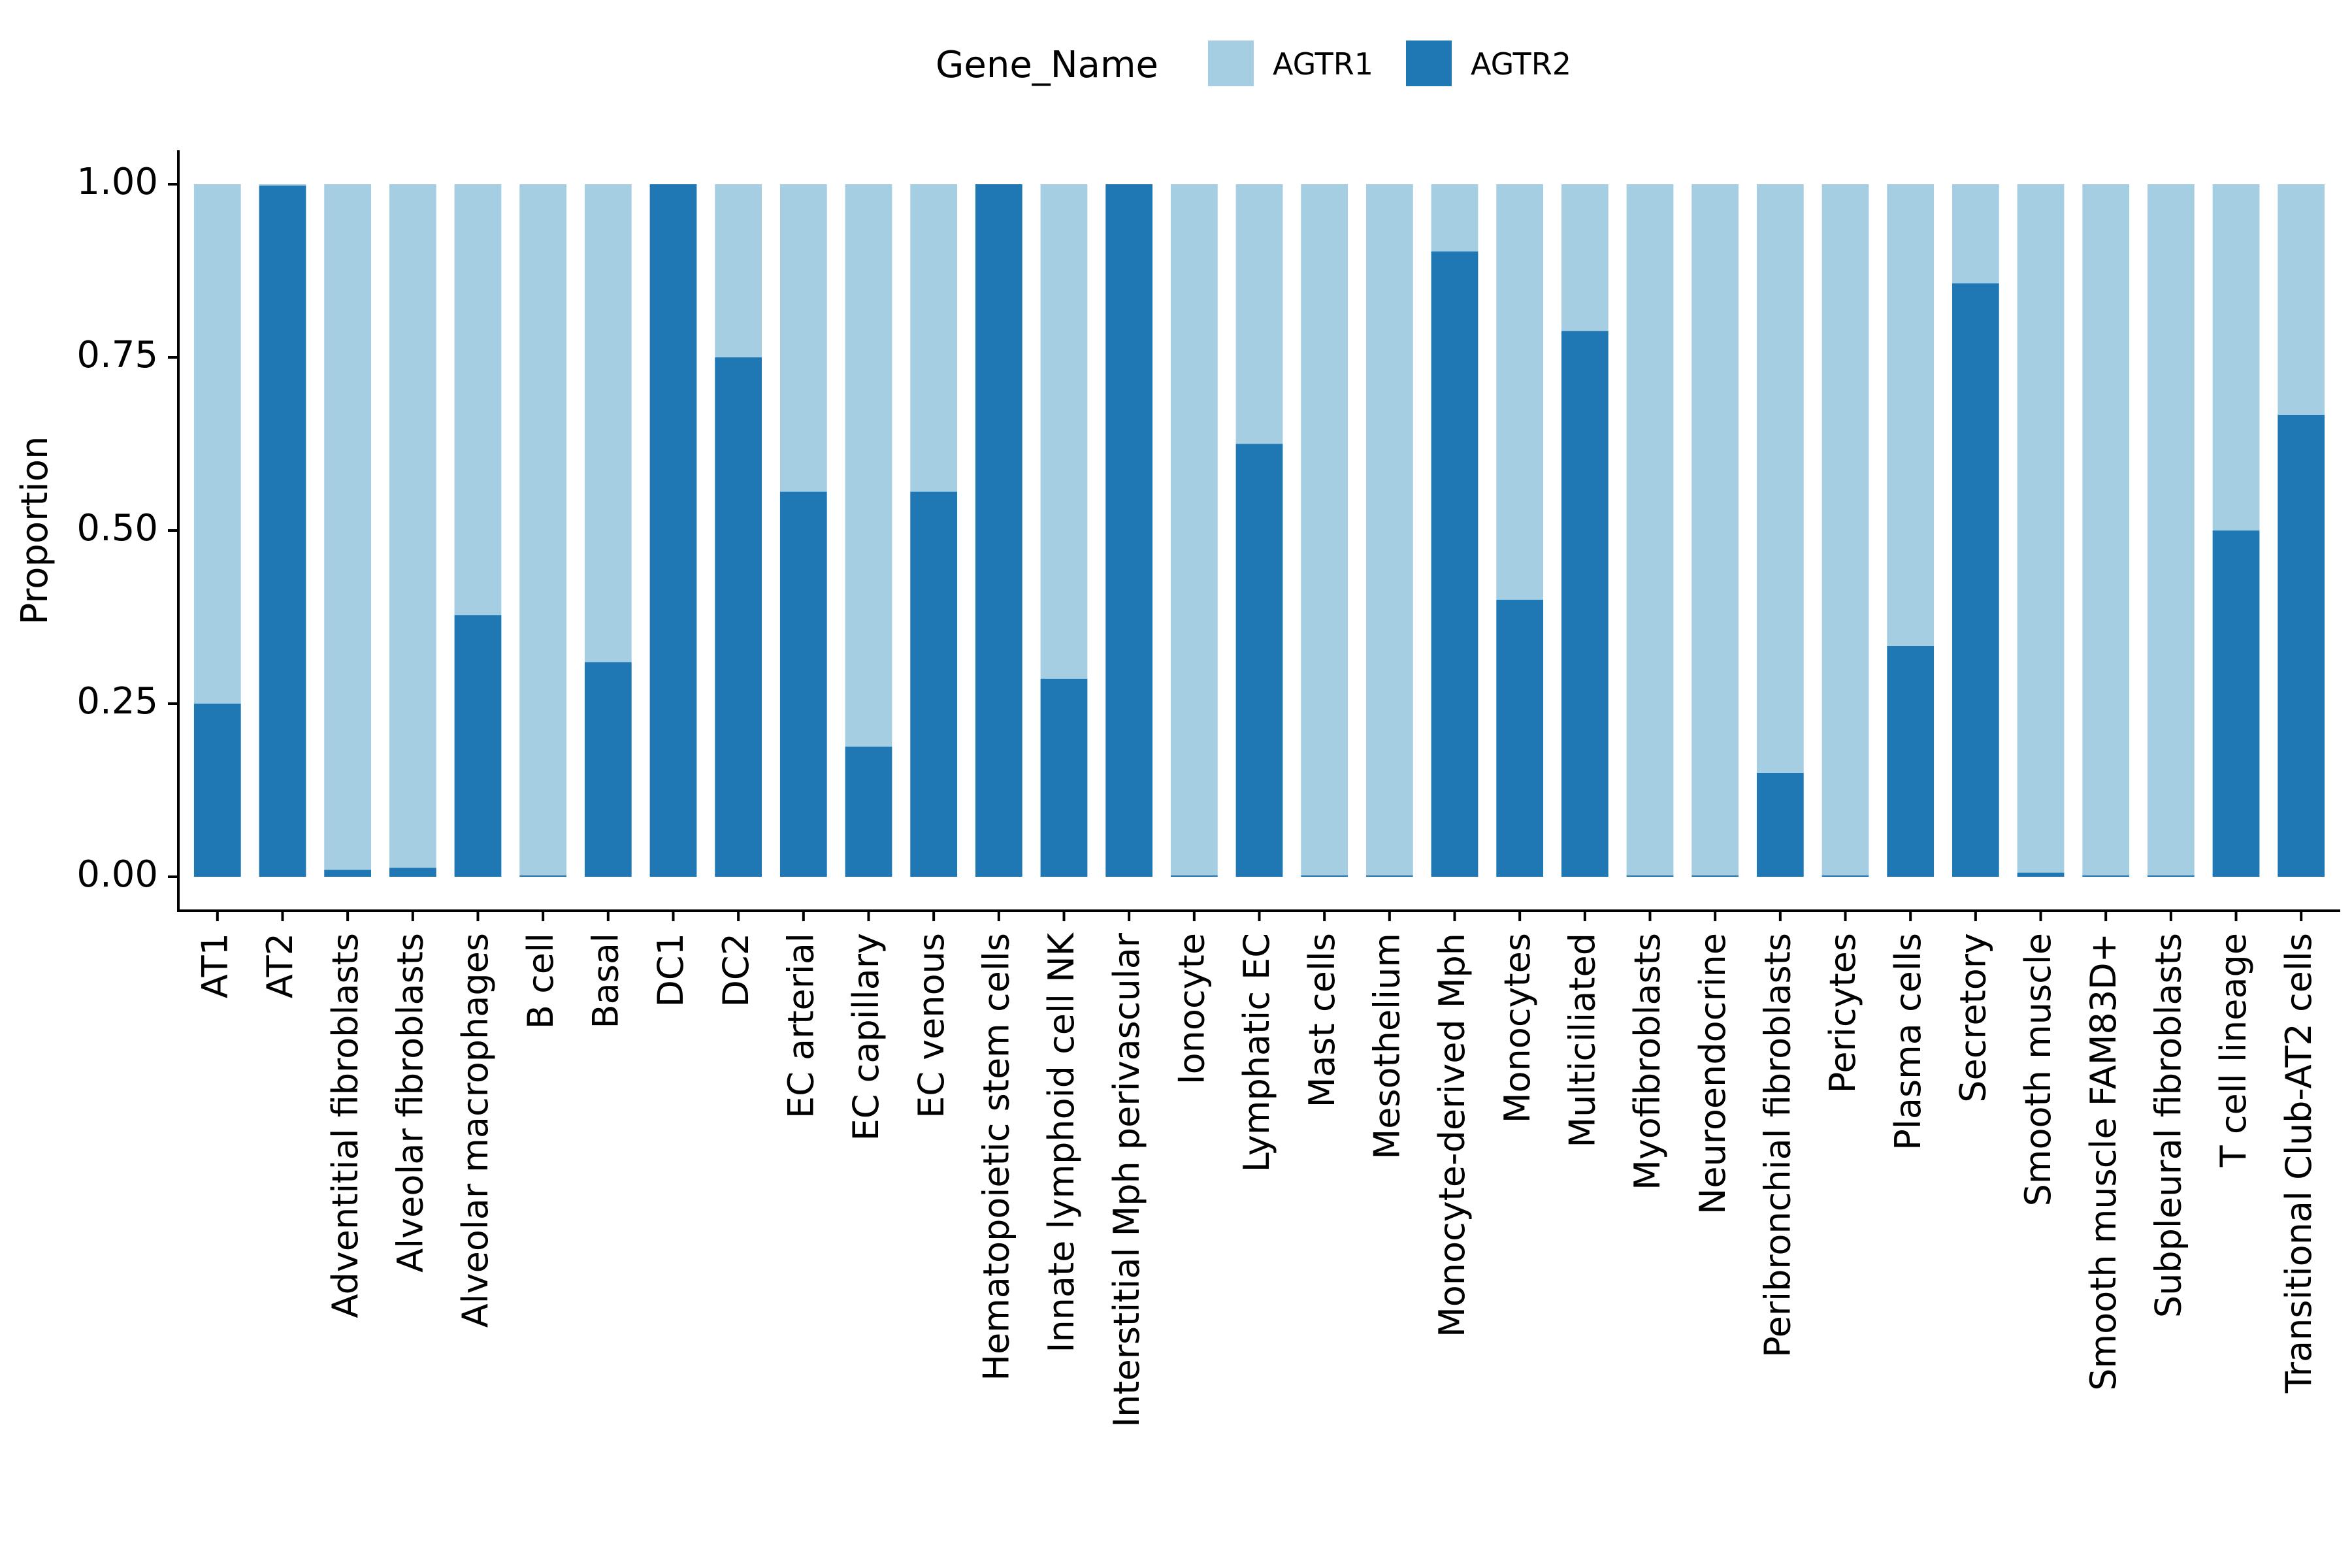 This screenshot has height=1568, width=2352. What do you see at coordinates (803, 338) in the screenshot?
I see `bar-agtr1-ec-arterial` at bounding box center [803, 338].